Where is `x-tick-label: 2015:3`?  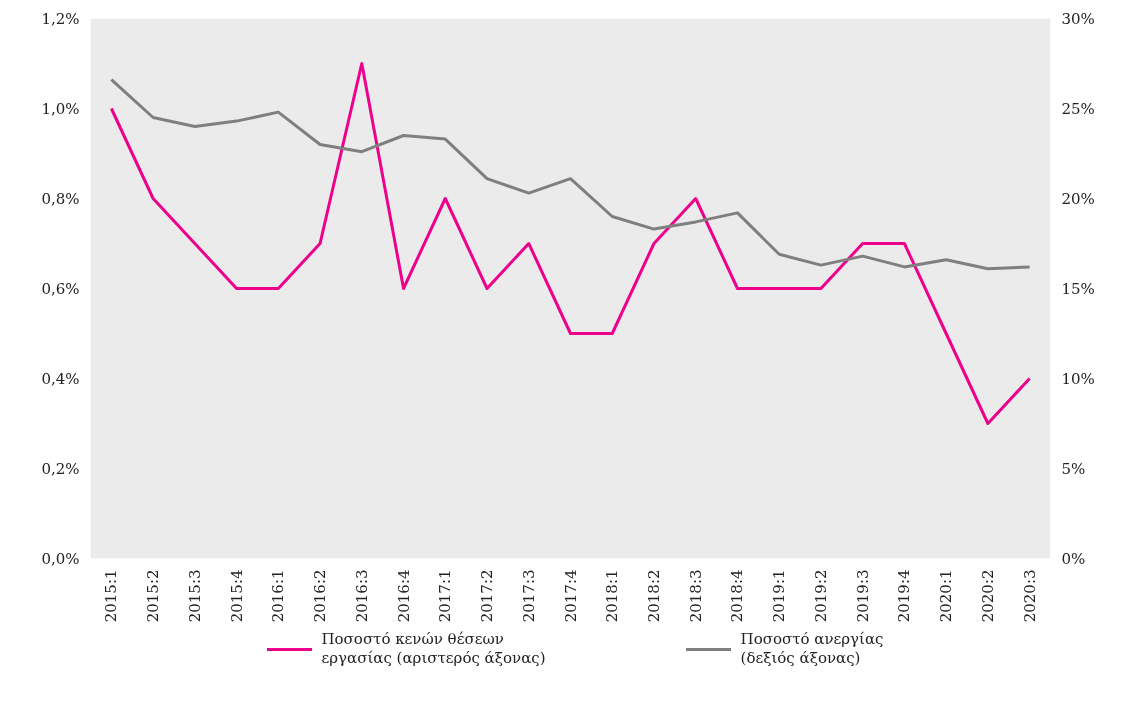
x-tick-label: 2015:3 is located at coordinates (194, 596).